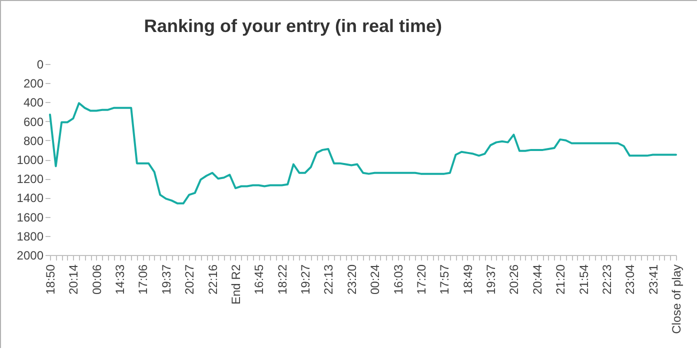 The width and height of the screenshot is (699, 350). I want to click on x-tick-label: 17:20, so click(421, 279).